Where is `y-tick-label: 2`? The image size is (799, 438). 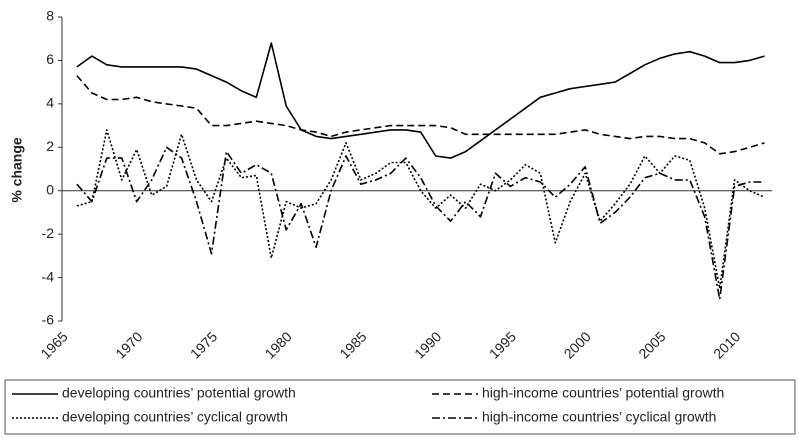 y-tick-label: 2 is located at coordinates (50, 146).